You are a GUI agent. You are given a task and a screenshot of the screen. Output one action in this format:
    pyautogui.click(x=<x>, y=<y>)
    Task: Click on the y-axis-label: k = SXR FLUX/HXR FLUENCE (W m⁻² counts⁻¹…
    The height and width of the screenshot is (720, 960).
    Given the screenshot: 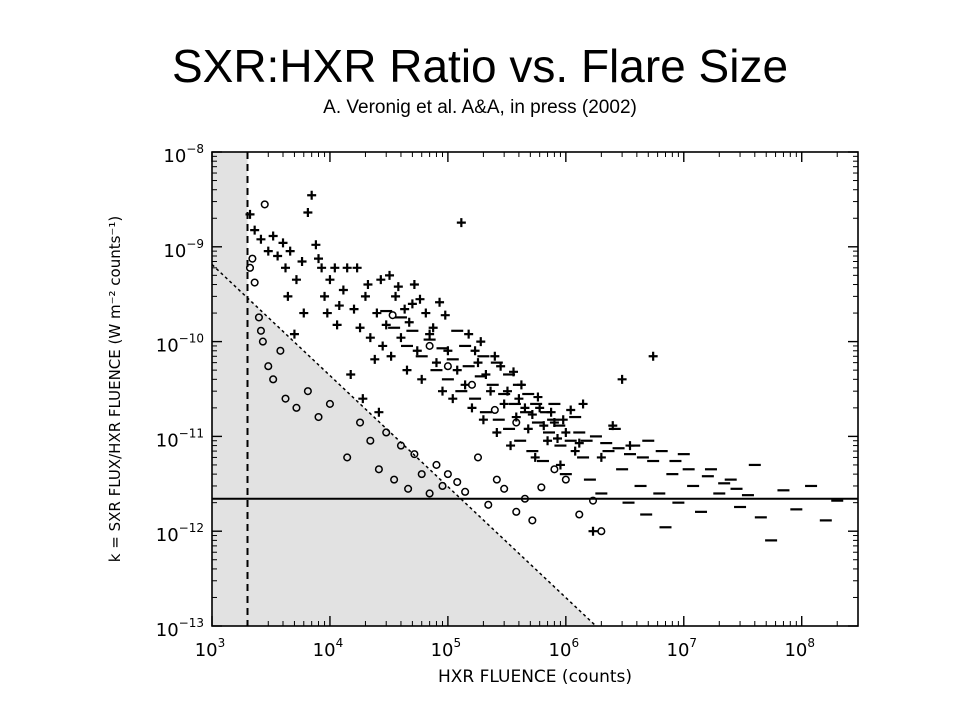 What is the action you would take?
    pyautogui.click(x=115, y=389)
    